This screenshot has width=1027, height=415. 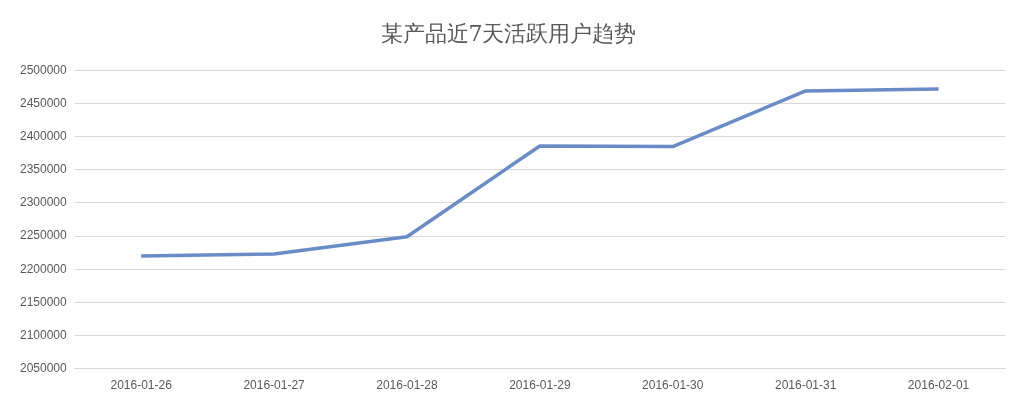 I want to click on x-tick-label: 2016-01-26, so click(x=141, y=385).